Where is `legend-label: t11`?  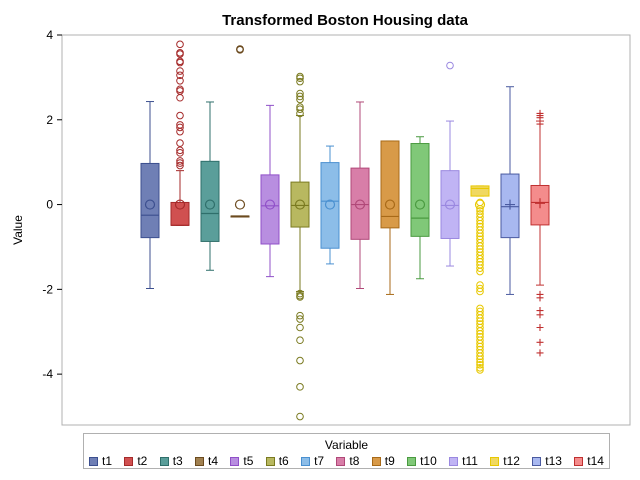
legend-label: t11 is located at coordinates (470, 461).